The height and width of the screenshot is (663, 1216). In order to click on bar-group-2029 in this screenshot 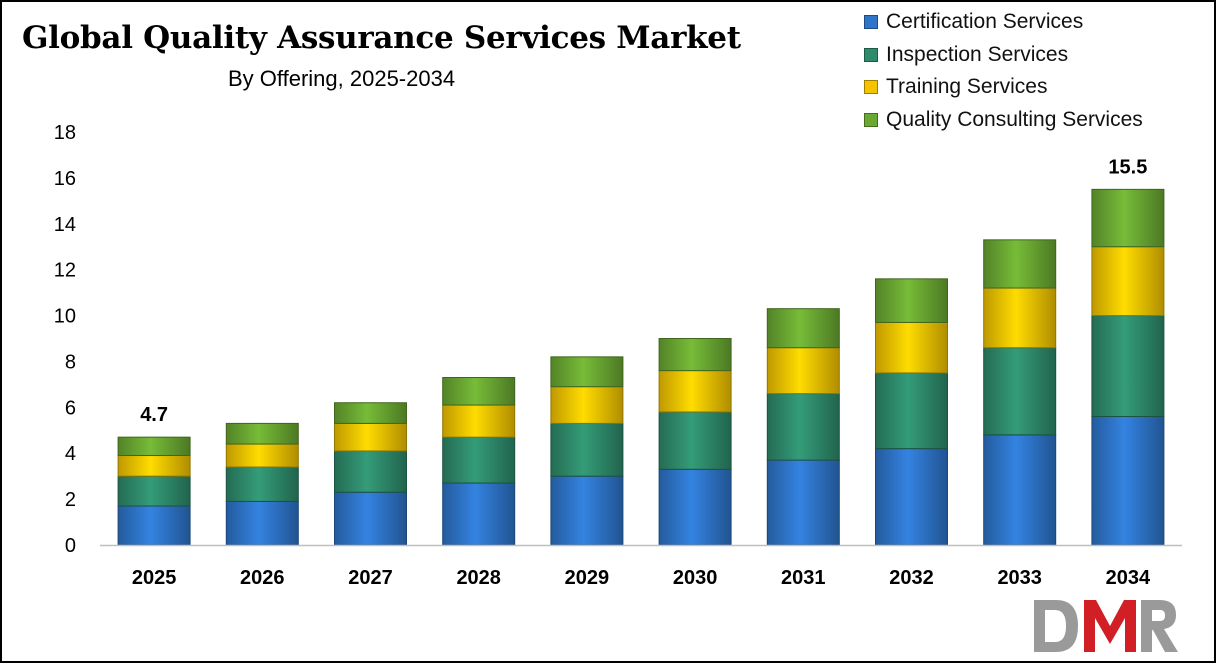, I will do `click(587, 451)`.